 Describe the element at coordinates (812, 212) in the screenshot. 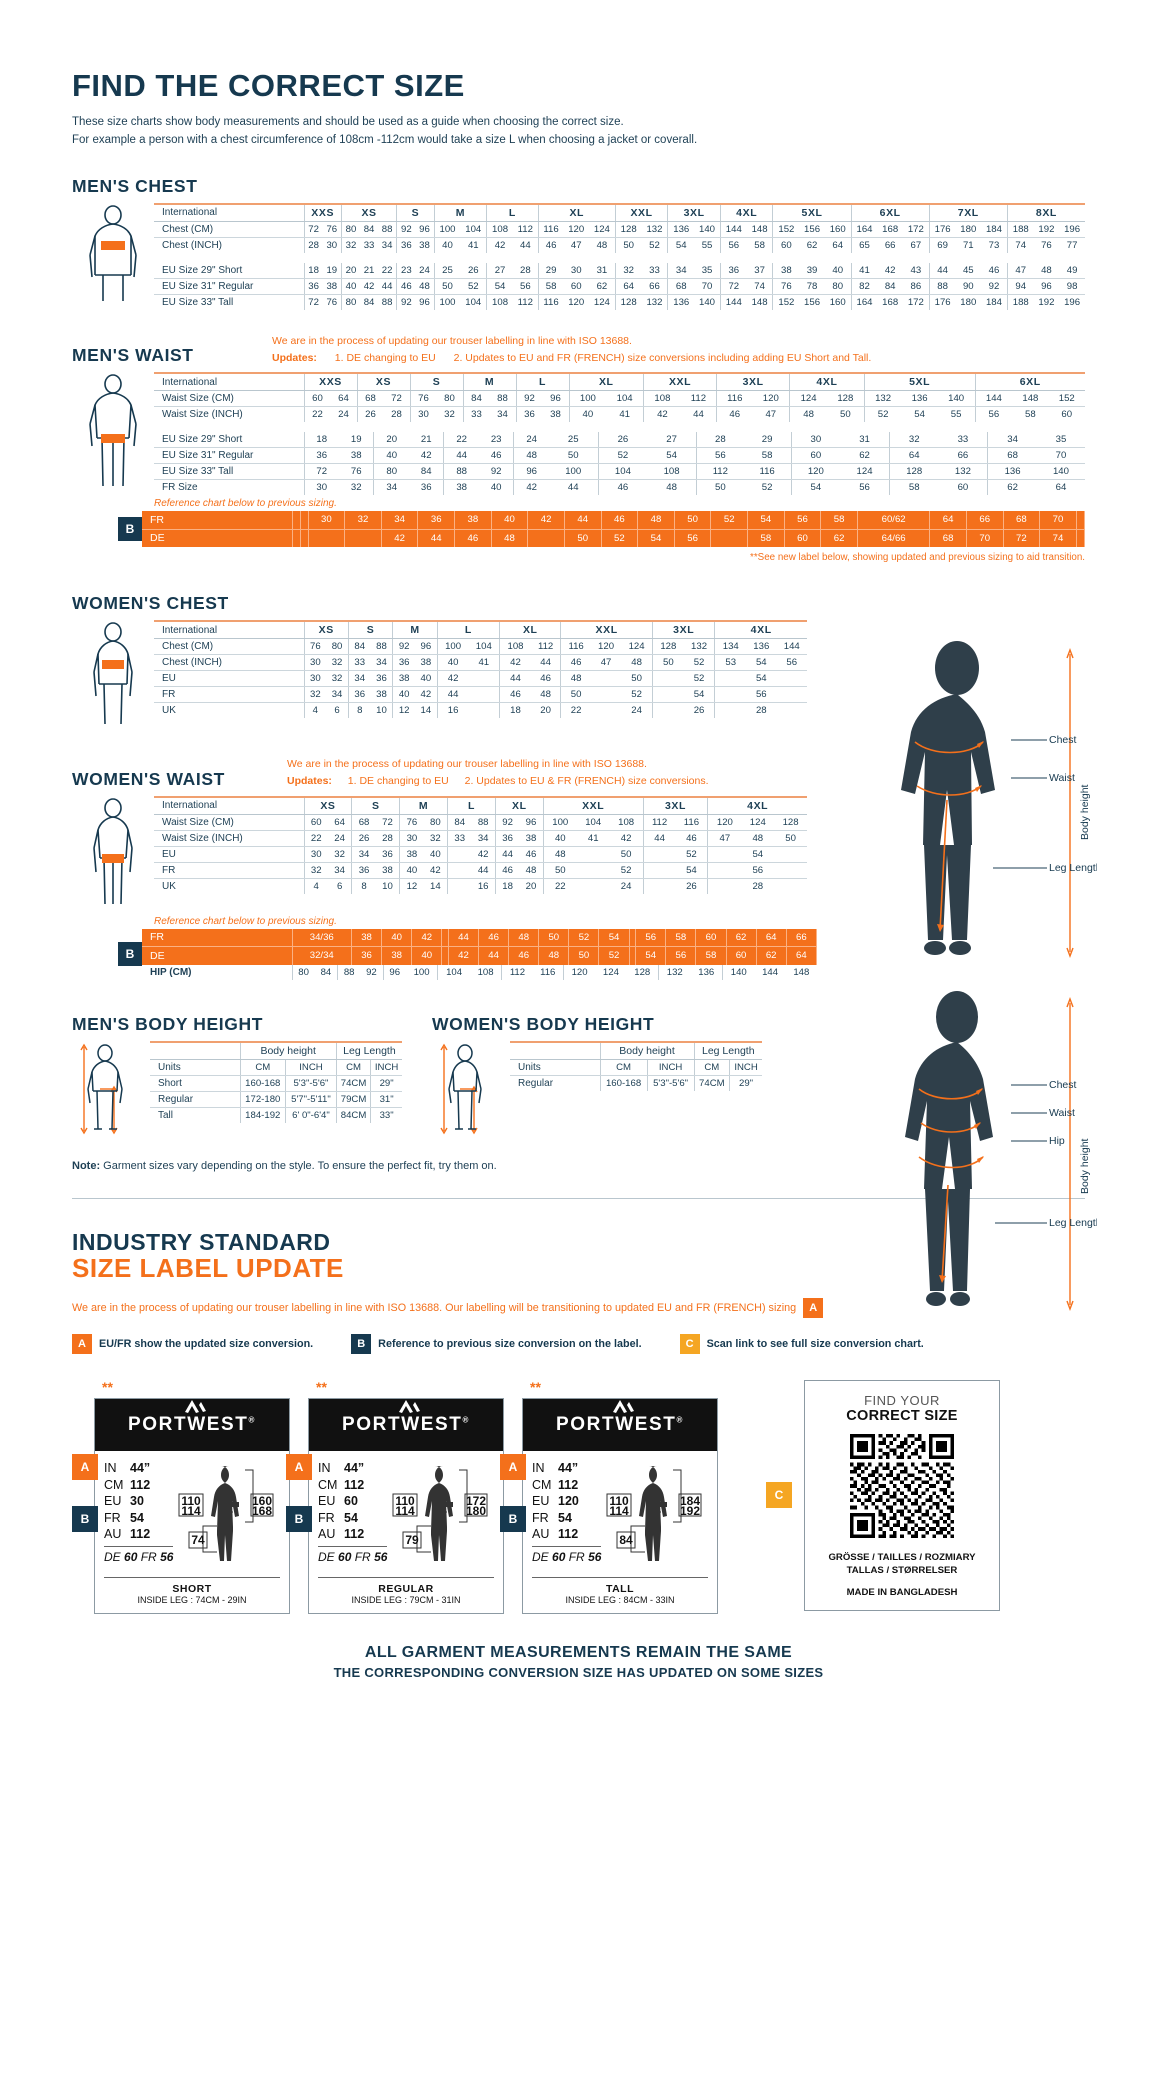

I see `size-header-5xl: 5XL` at that location.